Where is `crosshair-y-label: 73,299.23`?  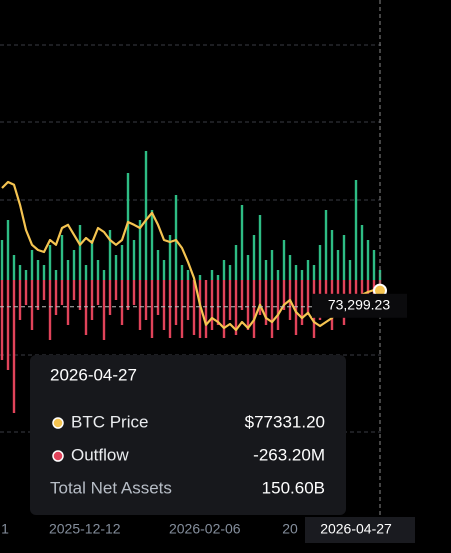 crosshair-y-label: 73,299.23 is located at coordinates (359, 305).